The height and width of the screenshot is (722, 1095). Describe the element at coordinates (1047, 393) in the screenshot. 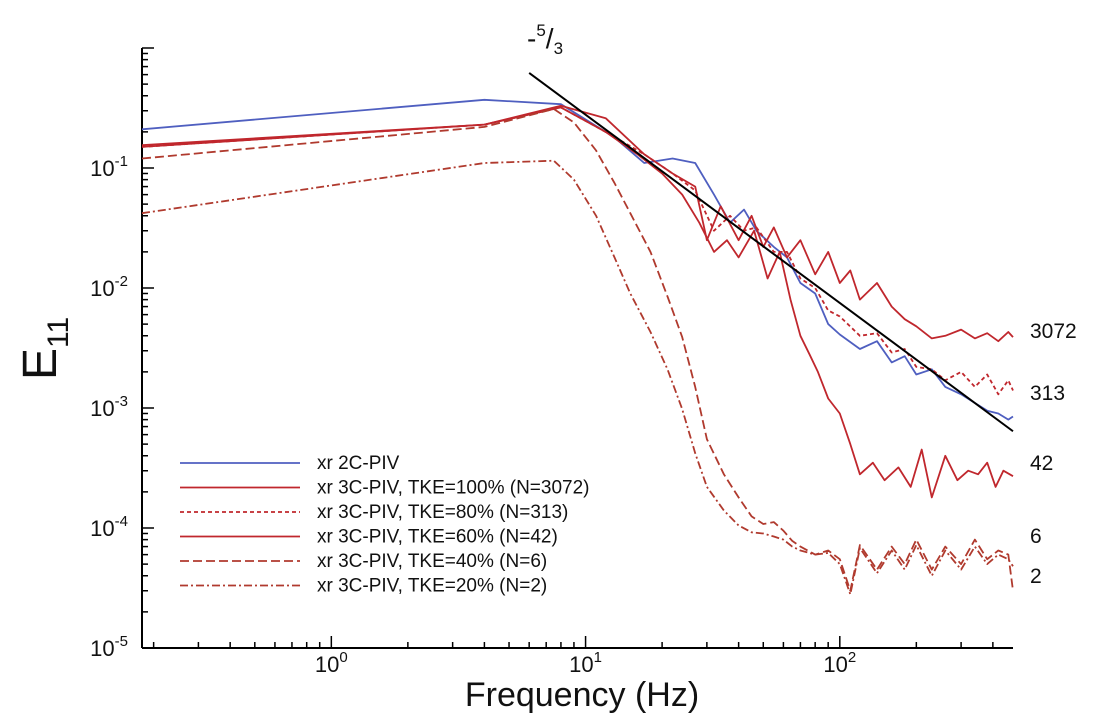

I see `series-end-label: 313` at that location.